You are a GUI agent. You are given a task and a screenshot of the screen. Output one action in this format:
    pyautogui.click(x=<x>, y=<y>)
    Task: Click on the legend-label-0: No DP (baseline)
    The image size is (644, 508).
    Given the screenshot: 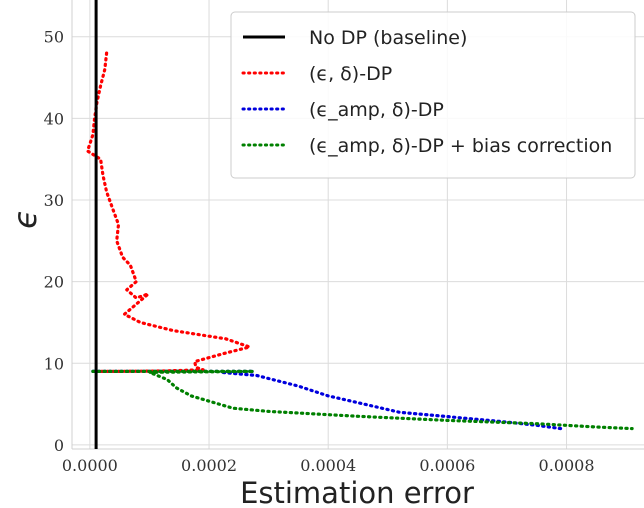 What is the action you would take?
    pyautogui.click(x=388, y=38)
    